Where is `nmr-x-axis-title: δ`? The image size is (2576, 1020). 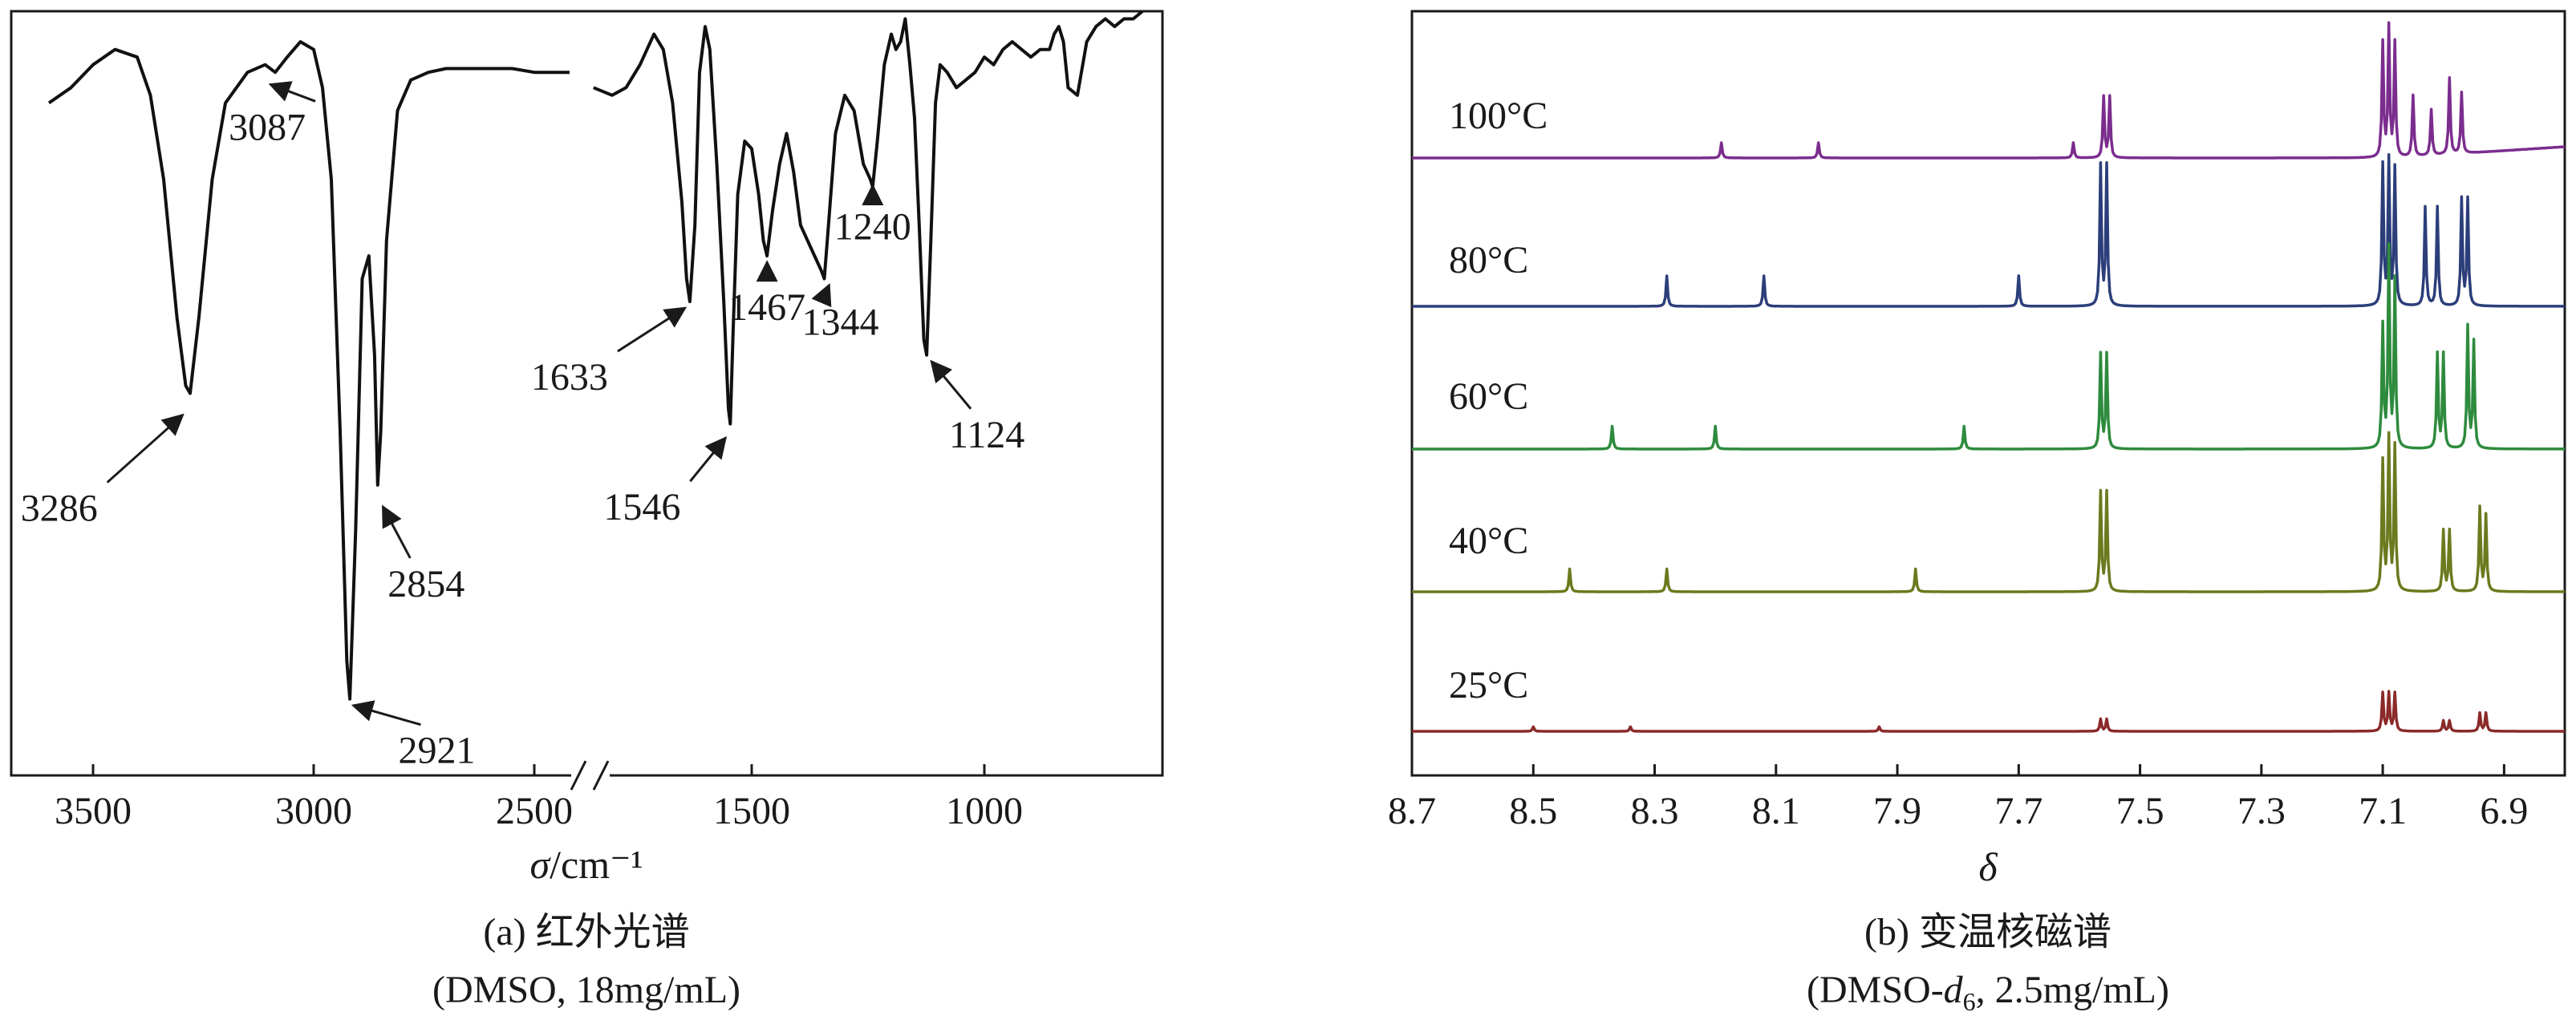
nmr-x-axis-title: δ is located at coordinates (1988, 866).